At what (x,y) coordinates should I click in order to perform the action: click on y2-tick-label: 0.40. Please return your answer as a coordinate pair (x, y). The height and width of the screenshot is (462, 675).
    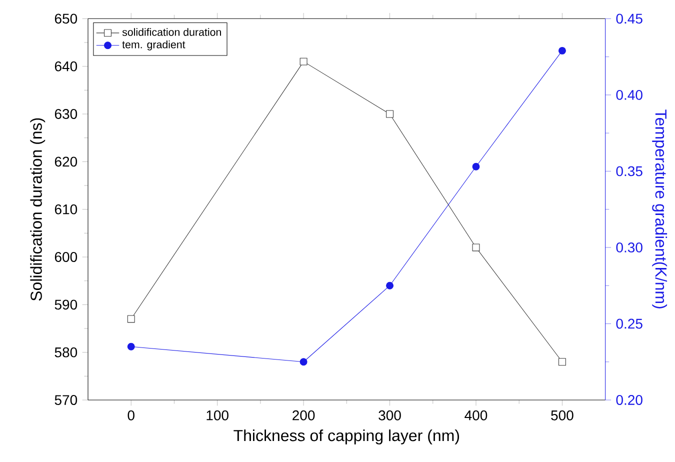
    Looking at the image, I should click on (629, 95).